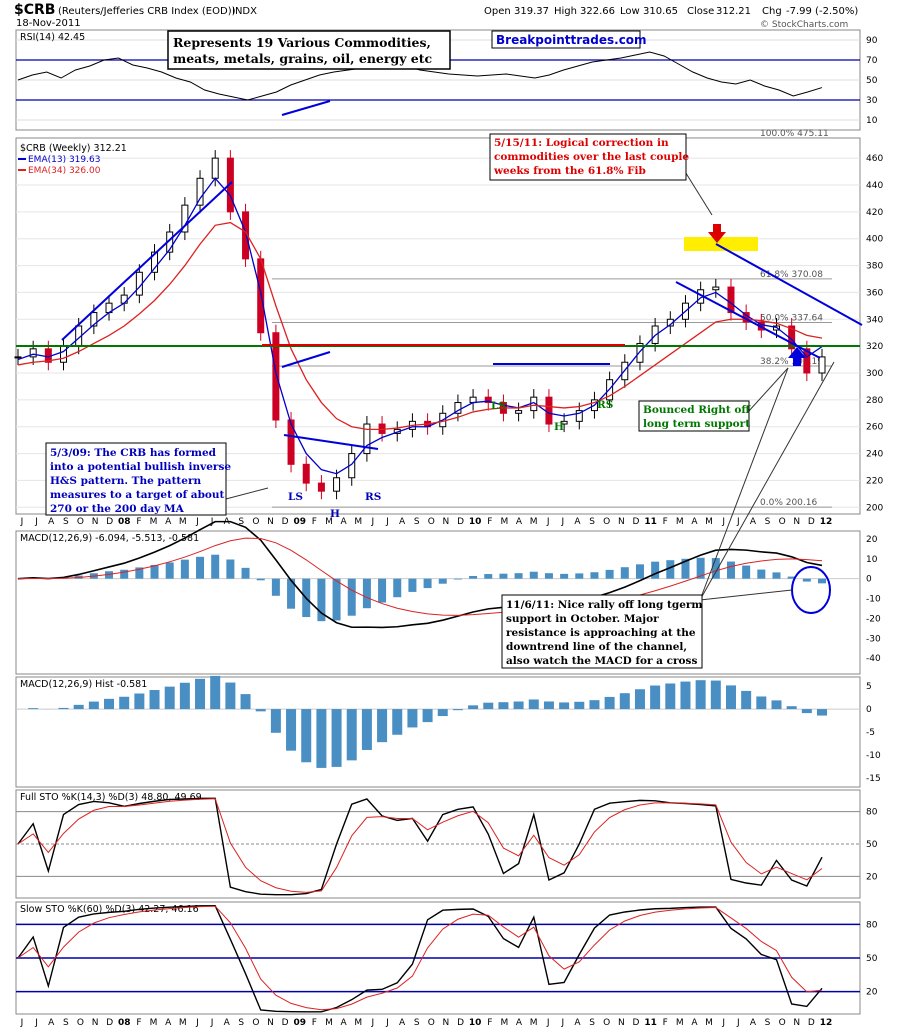 Image resolution: width=900 pixels, height=1029 pixels. Describe the element at coordinates (475, 522) in the screenshot. I see `month-label-top: 10` at that location.